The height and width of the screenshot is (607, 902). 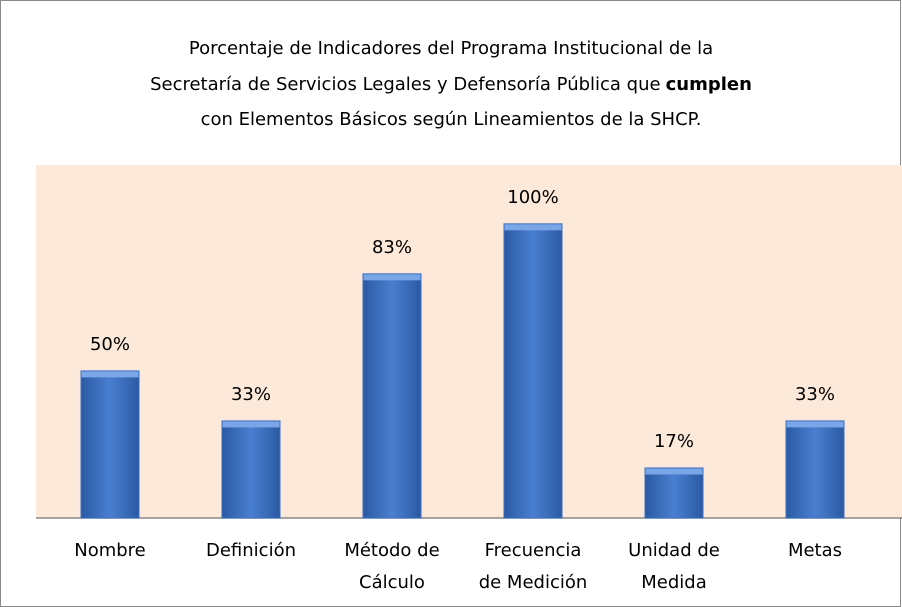 I want to click on x-tick-label: Medida, so click(x=674, y=582).